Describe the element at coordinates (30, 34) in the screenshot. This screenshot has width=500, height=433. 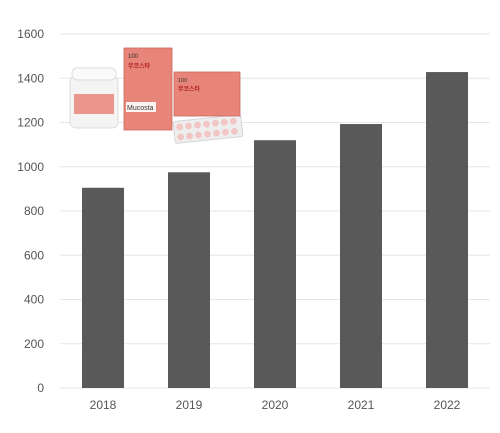
I see `y-tick-label: 1600` at that location.